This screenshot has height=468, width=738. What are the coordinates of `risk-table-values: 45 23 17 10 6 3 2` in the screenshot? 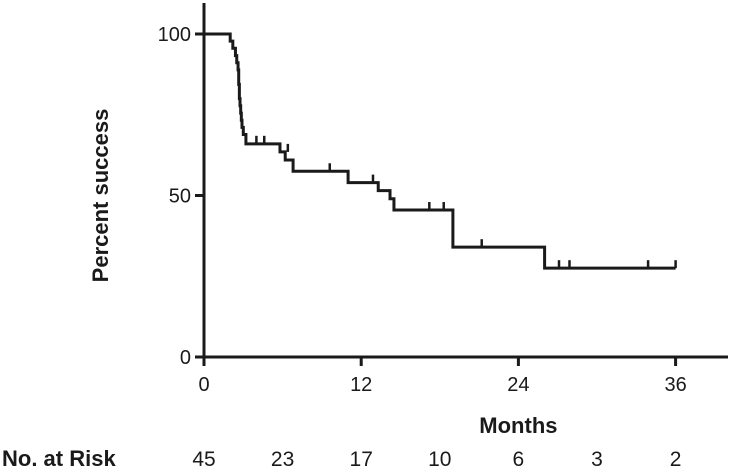 It's located at (436, 458).